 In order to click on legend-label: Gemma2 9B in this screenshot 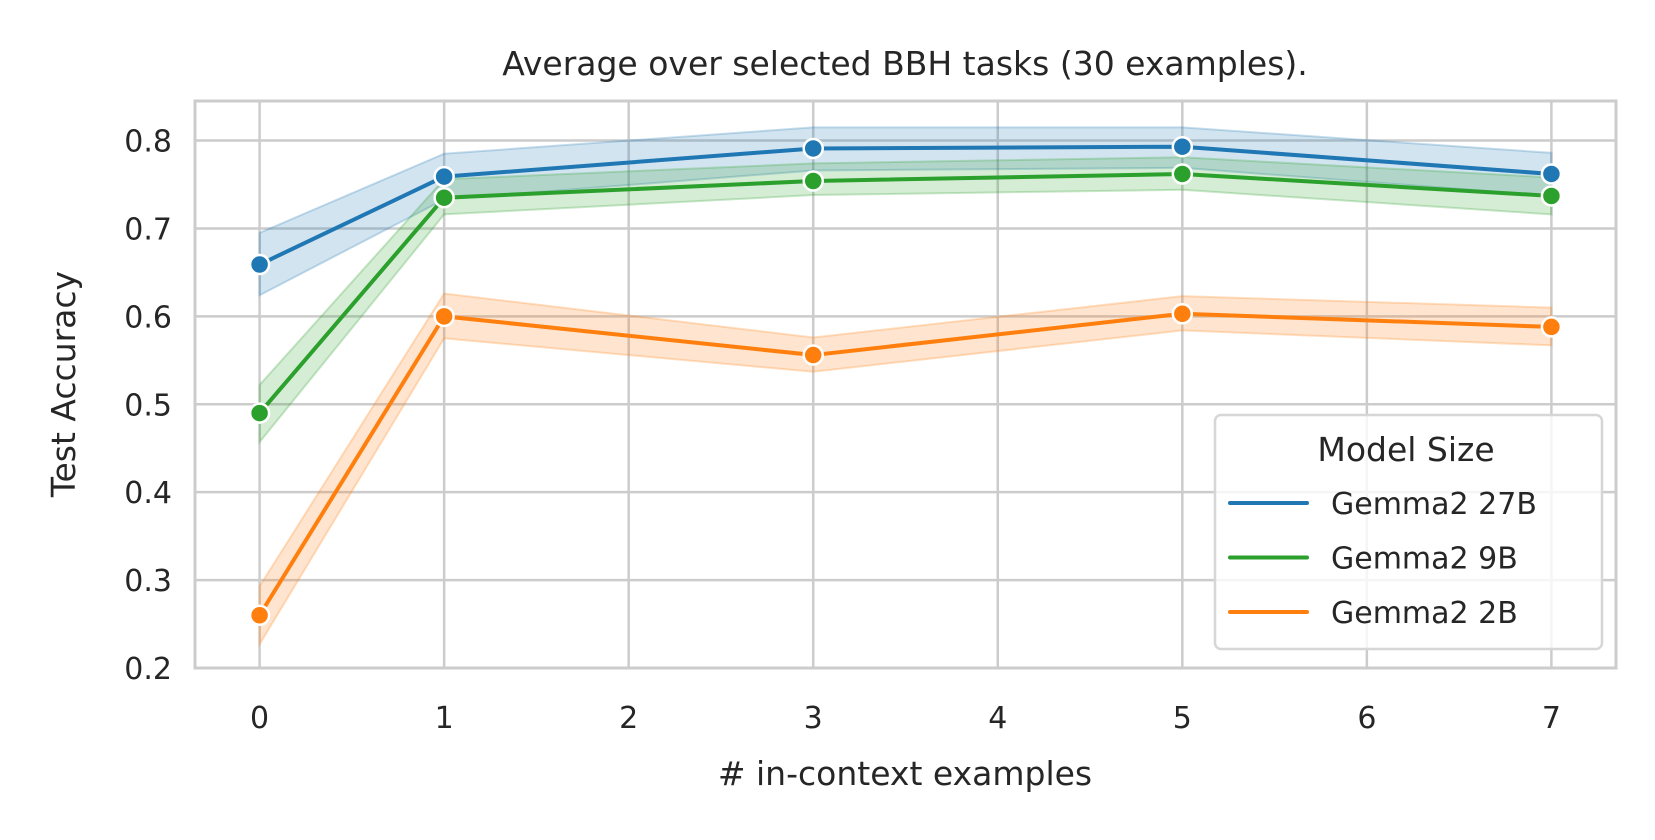, I will do `click(1424, 559)`.